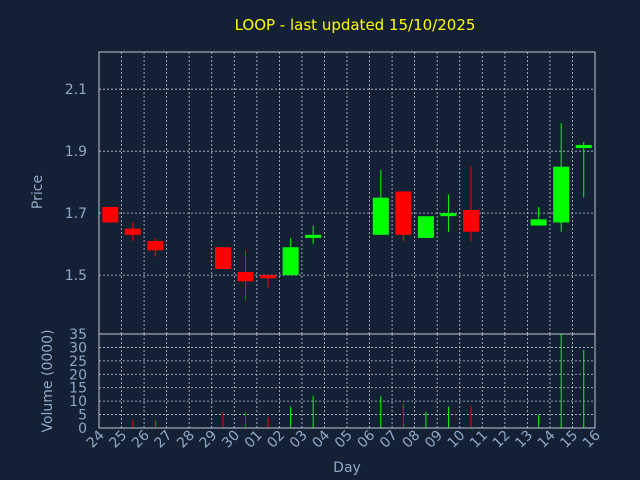 Image resolution: width=640 pixels, height=480 pixels. I want to click on x-tick-label: 09, so click(434, 440).